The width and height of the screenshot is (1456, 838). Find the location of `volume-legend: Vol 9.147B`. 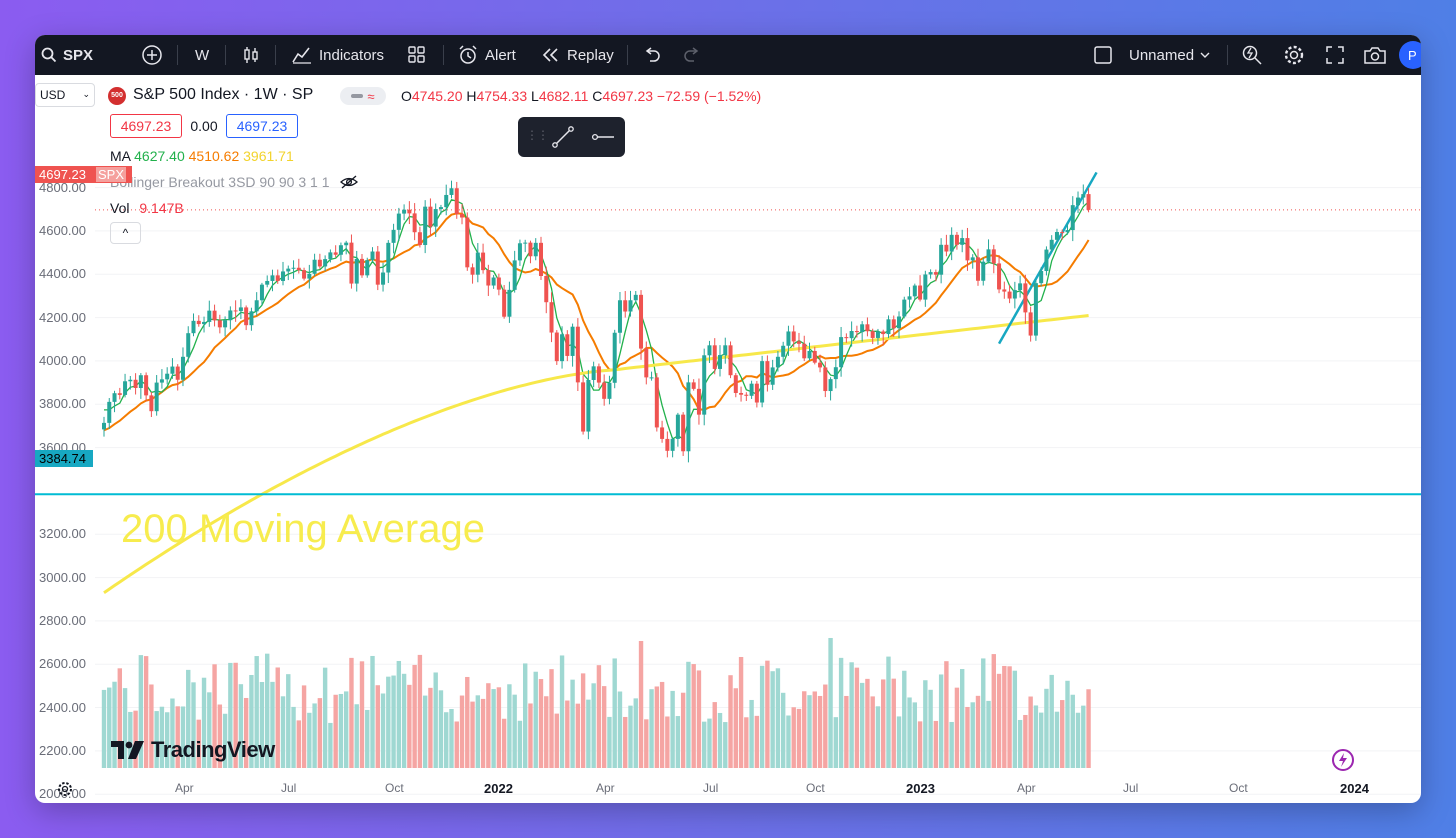

volume-legend: Vol 9.147B is located at coordinates (147, 208).